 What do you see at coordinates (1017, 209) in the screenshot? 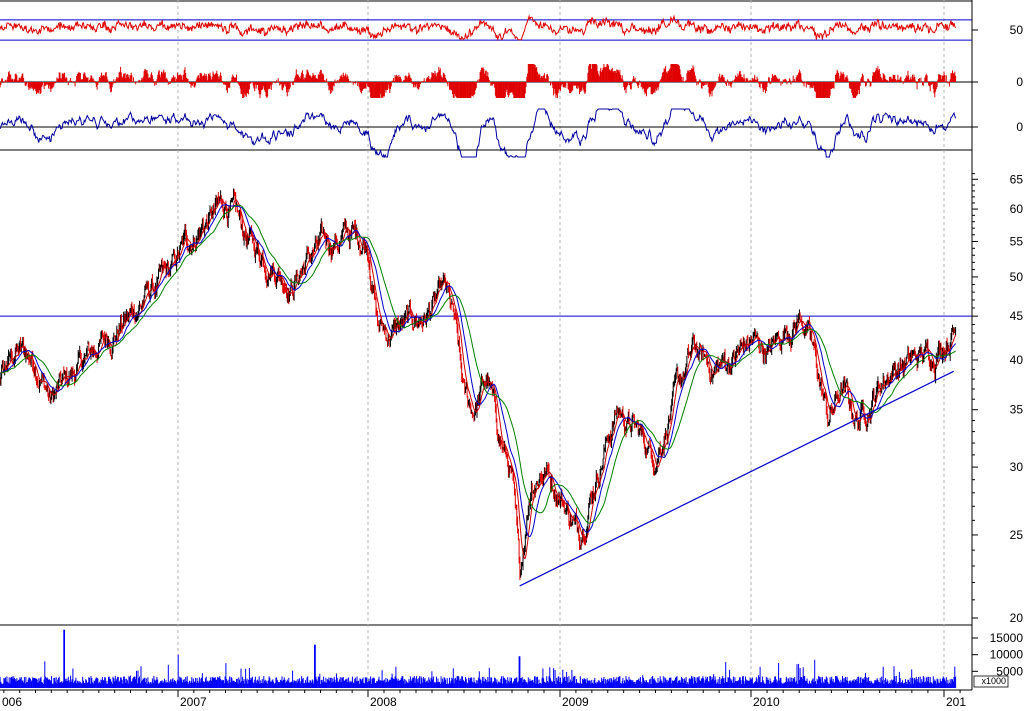
I see `price-tick-label-60: 60` at bounding box center [1017, 209].